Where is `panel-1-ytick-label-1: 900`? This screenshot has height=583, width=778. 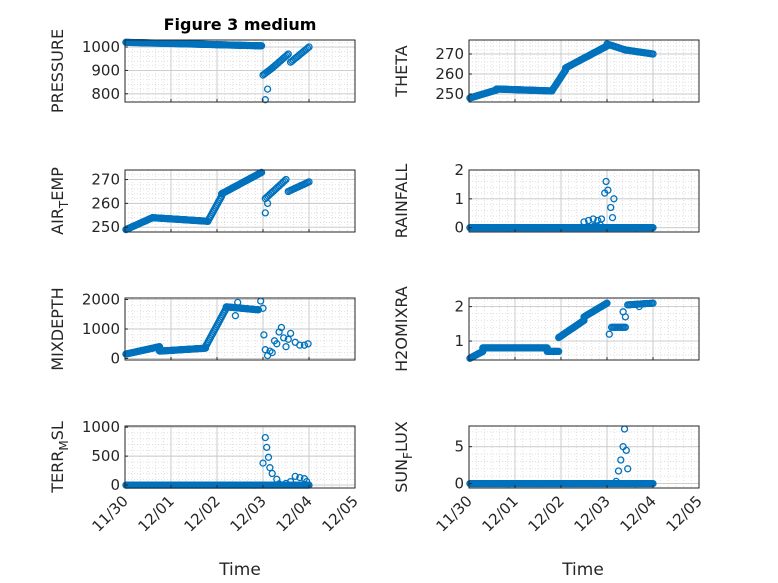 panel-1-ytick-label-1: 900 is located at coordinates (105, 70).